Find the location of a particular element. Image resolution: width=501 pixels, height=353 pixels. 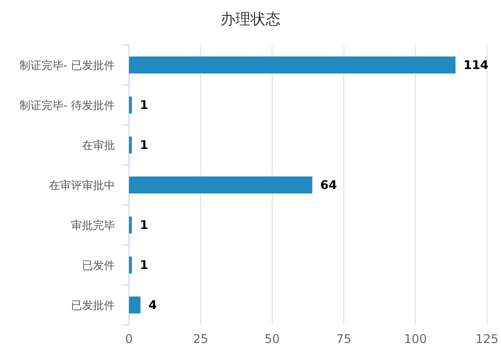

y-tick-label: 审批完毕 is located at coordinates (93, 225).